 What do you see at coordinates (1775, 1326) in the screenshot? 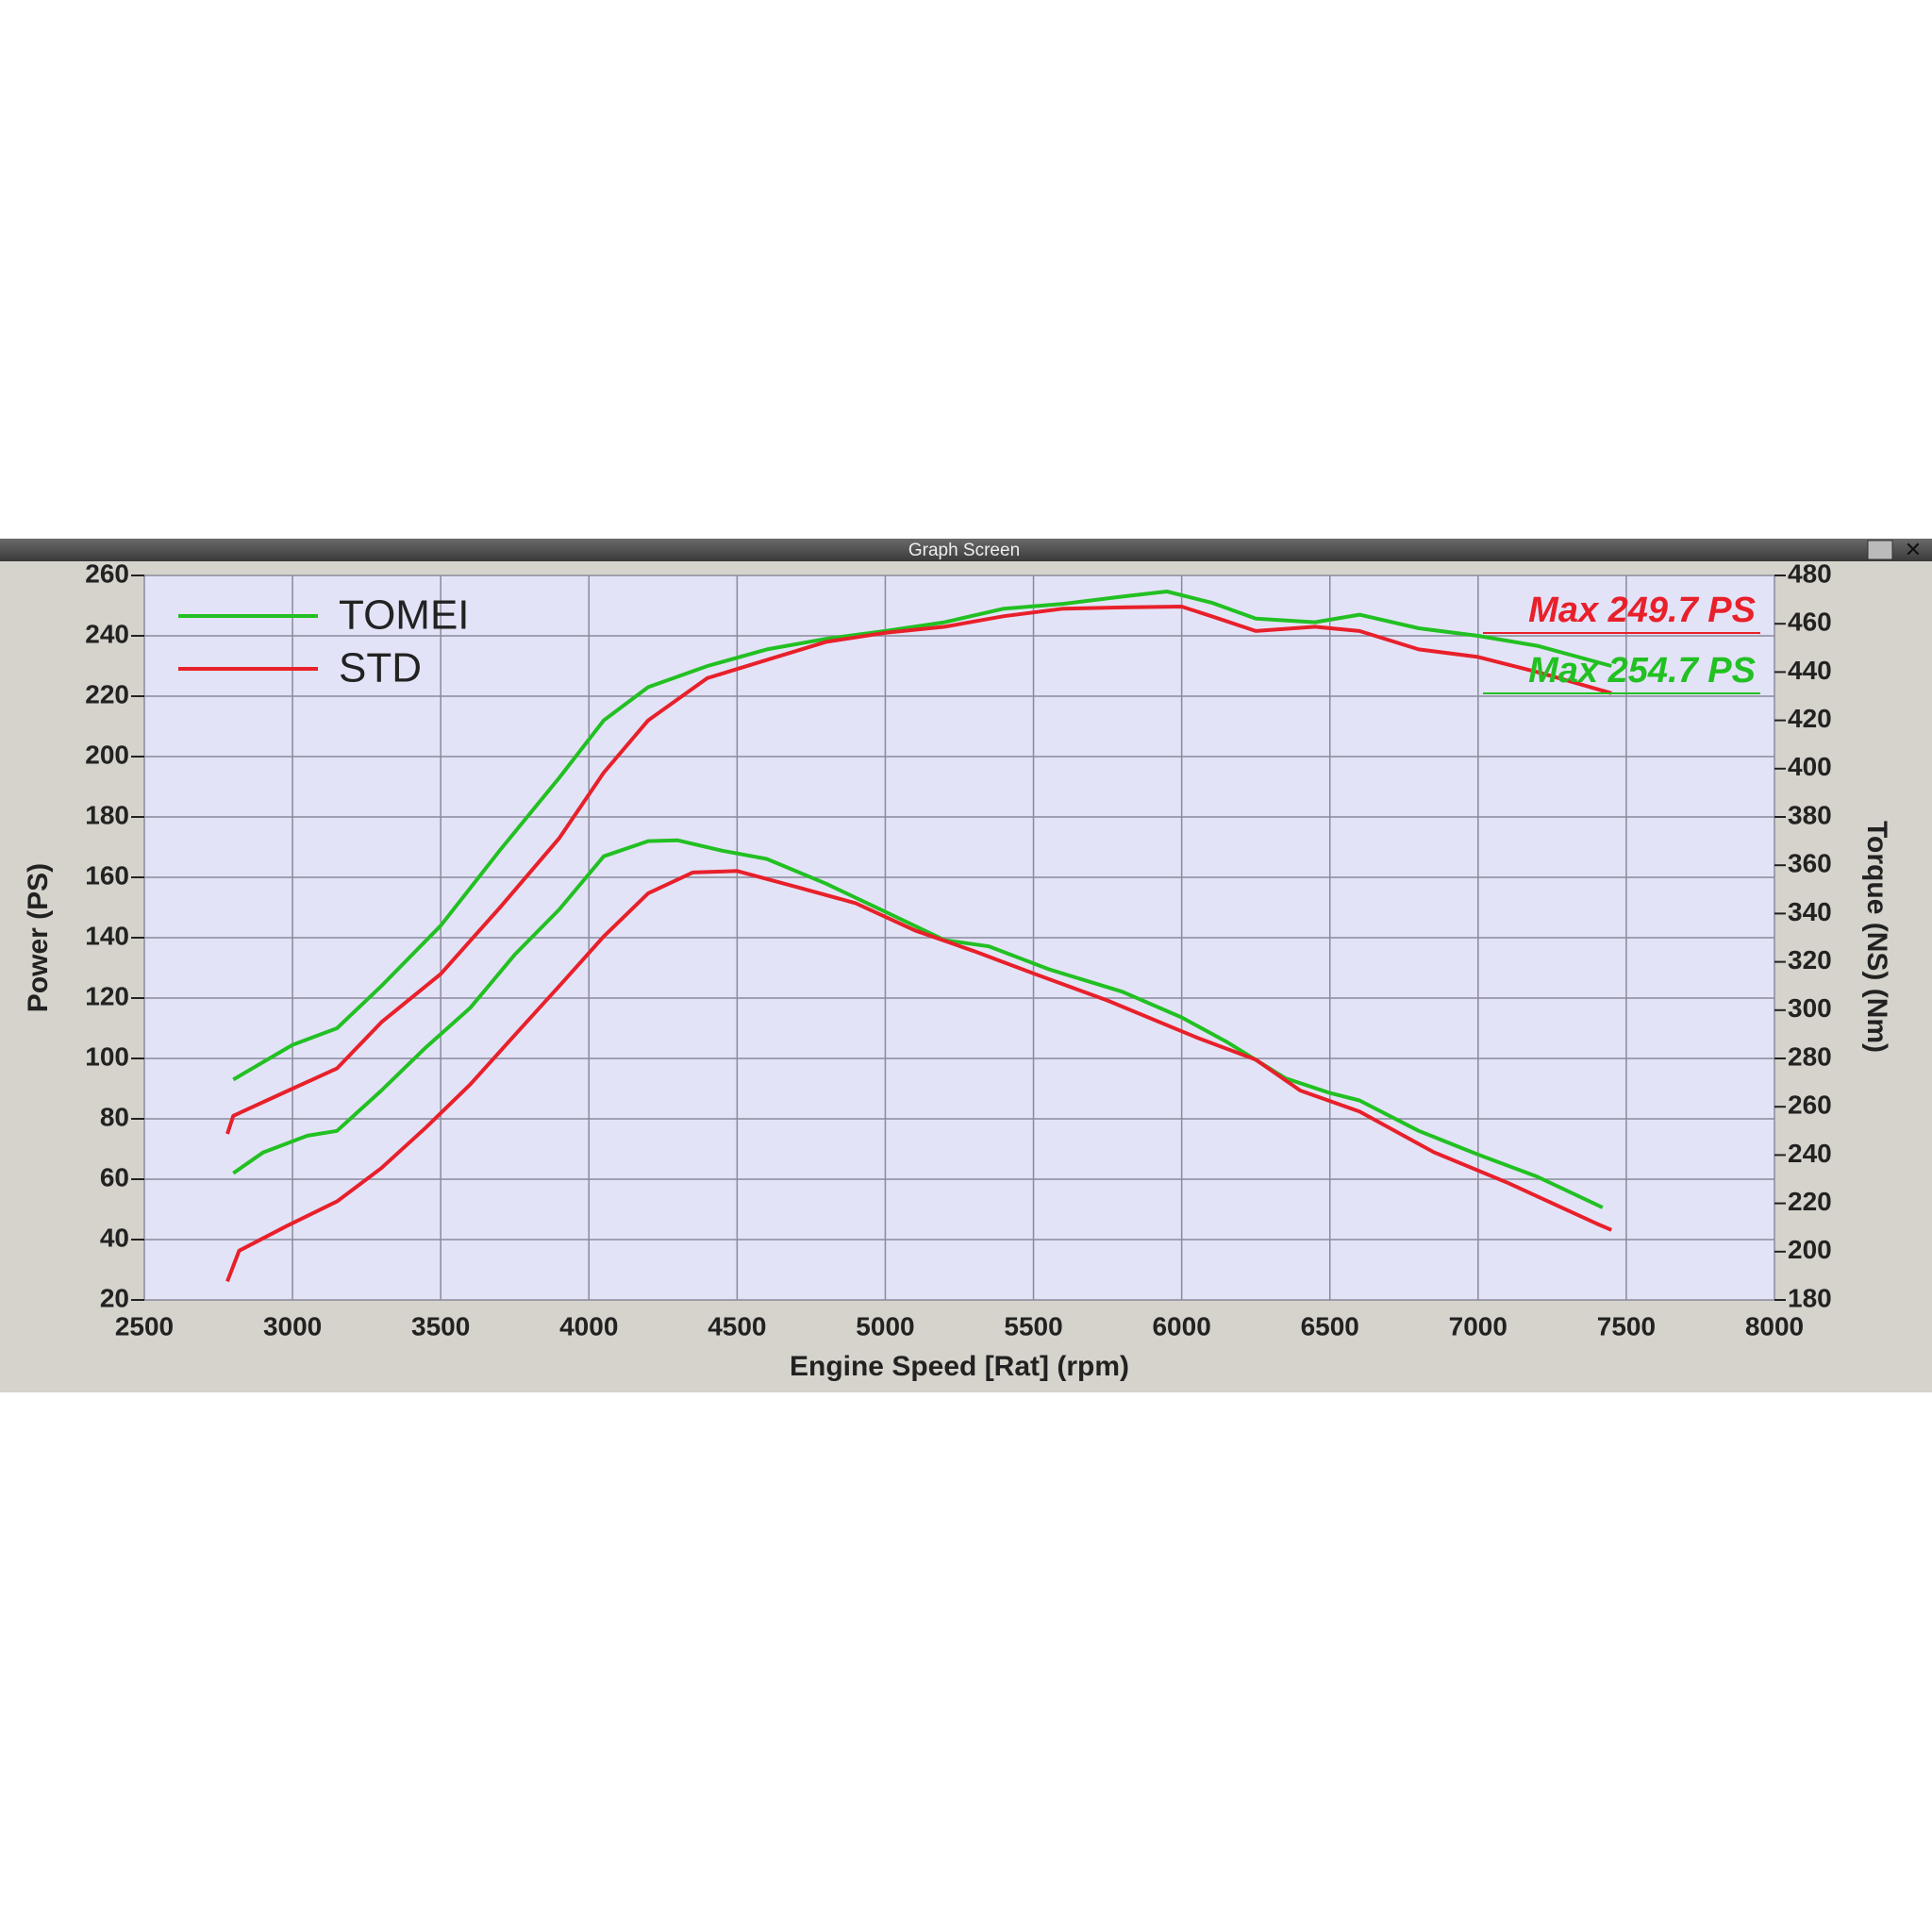
I see `x-tick-label: 8000` at bounding box center [1775, 1326].